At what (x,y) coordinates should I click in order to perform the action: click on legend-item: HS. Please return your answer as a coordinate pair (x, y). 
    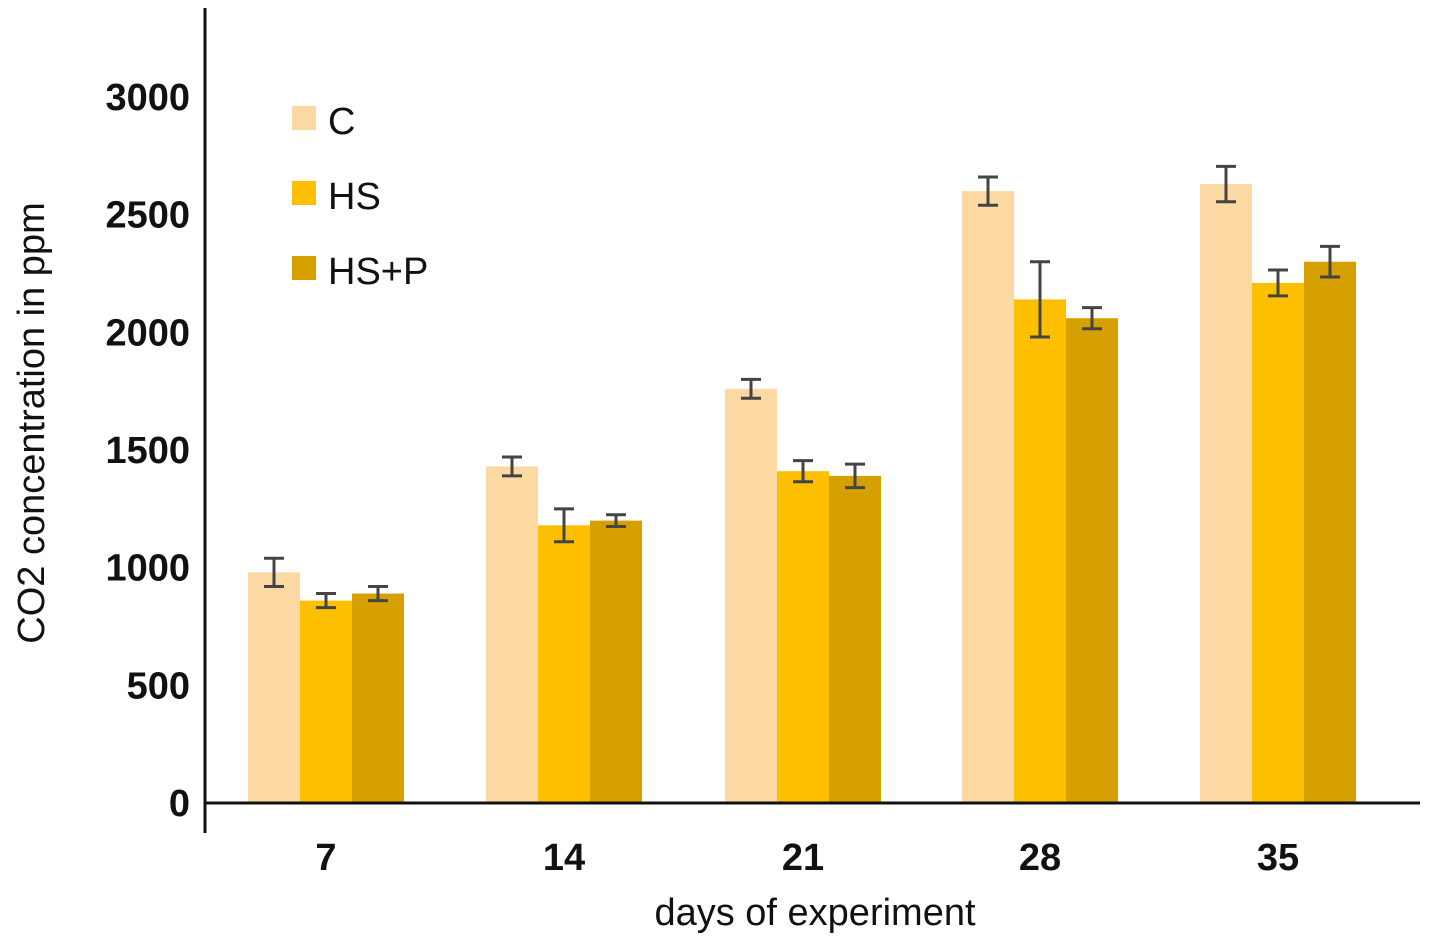
    Looking at the image, I should click on (336, 197).